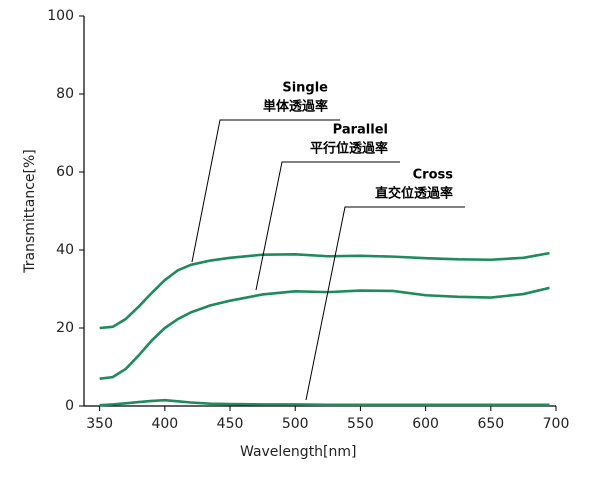 The height and width of the screenshot is (481, 600). What do you see at coordinates (65, 328) in the screenshot?
I see `y-tick-label: 20` at bounding box center [65, 328].